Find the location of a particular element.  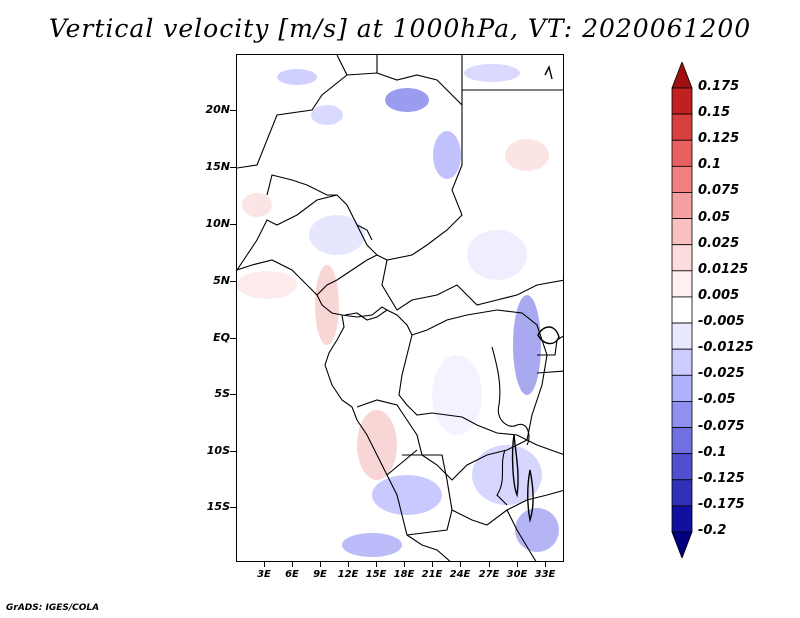

lon-label: 12E is located at coordinates (348, 574).